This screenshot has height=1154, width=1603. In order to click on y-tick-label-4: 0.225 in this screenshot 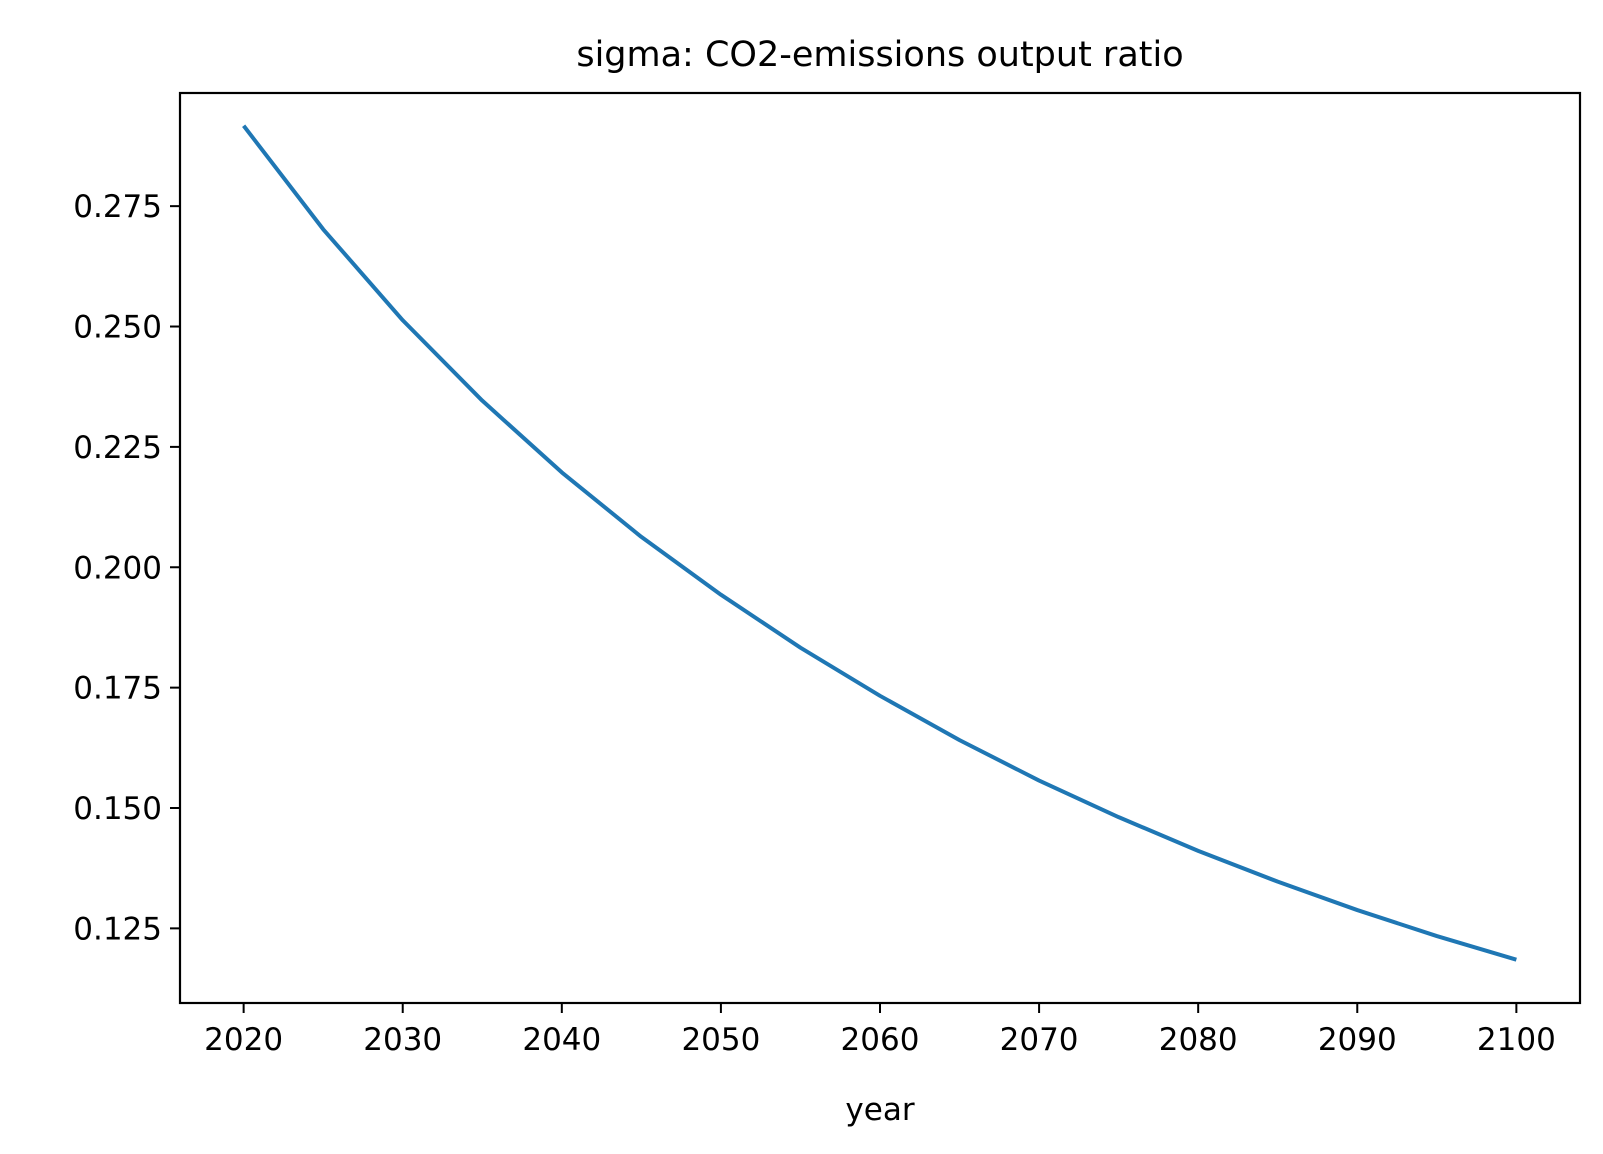, I will do `click(117, 448)`.